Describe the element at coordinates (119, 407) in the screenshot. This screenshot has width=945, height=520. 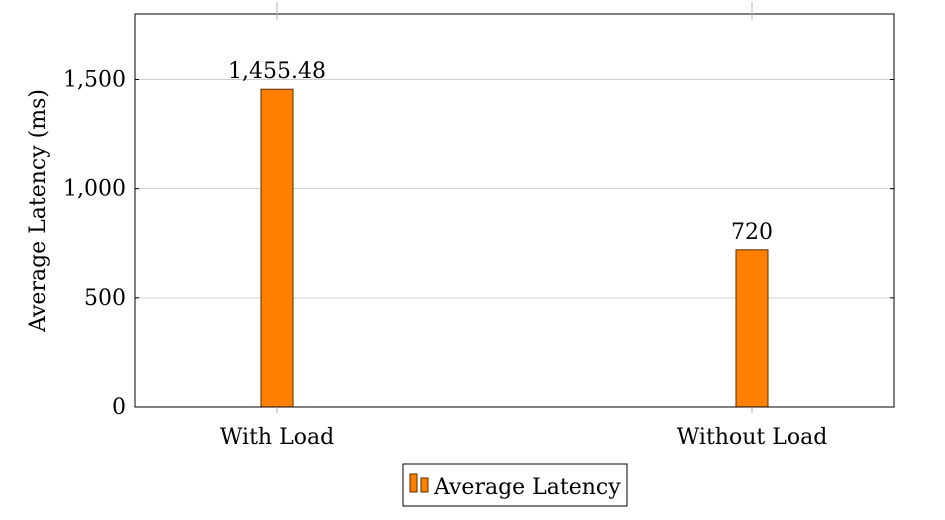
I see `y-tick-label: 0` at that location.